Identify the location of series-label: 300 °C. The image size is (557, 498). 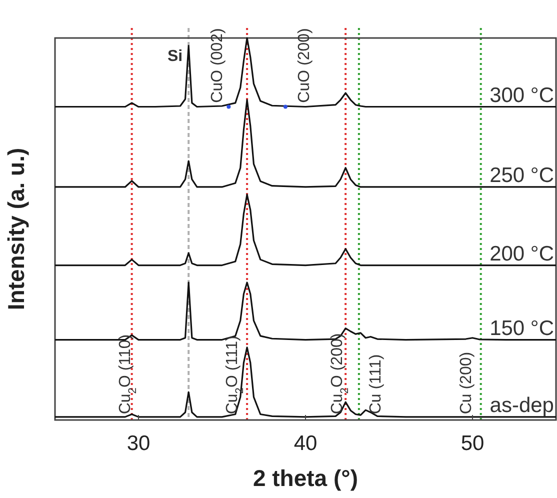
(522, 95).